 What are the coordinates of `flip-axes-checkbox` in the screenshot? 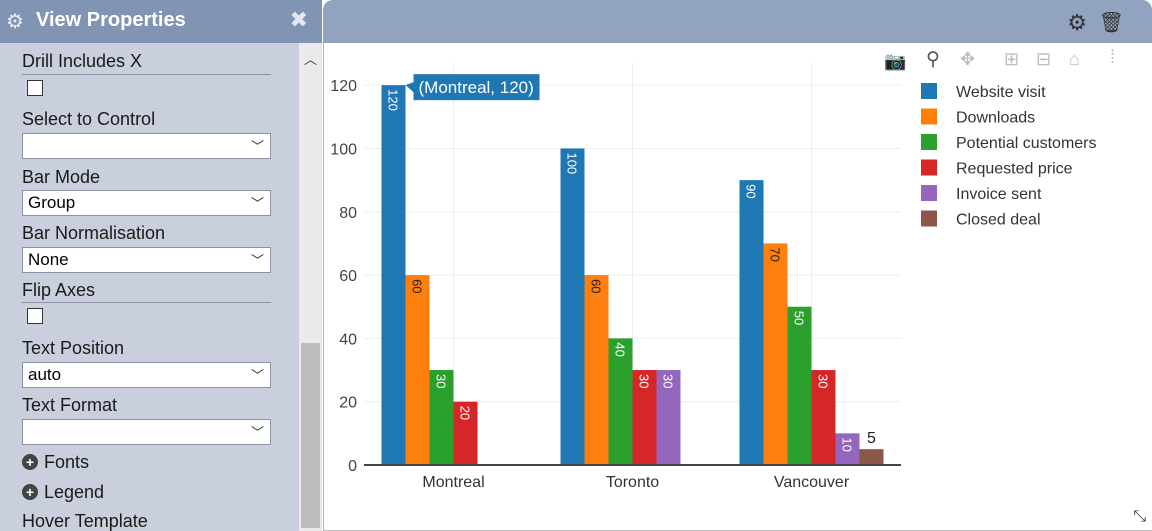 It's located at (35, 316).